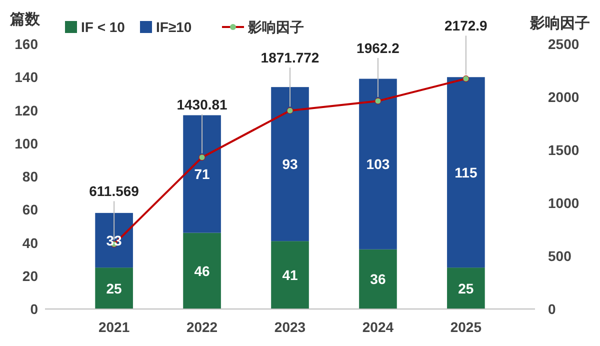 This screenshot has width=600, height=346. I want to click on y-tick-label: 120, so click(26, 110).